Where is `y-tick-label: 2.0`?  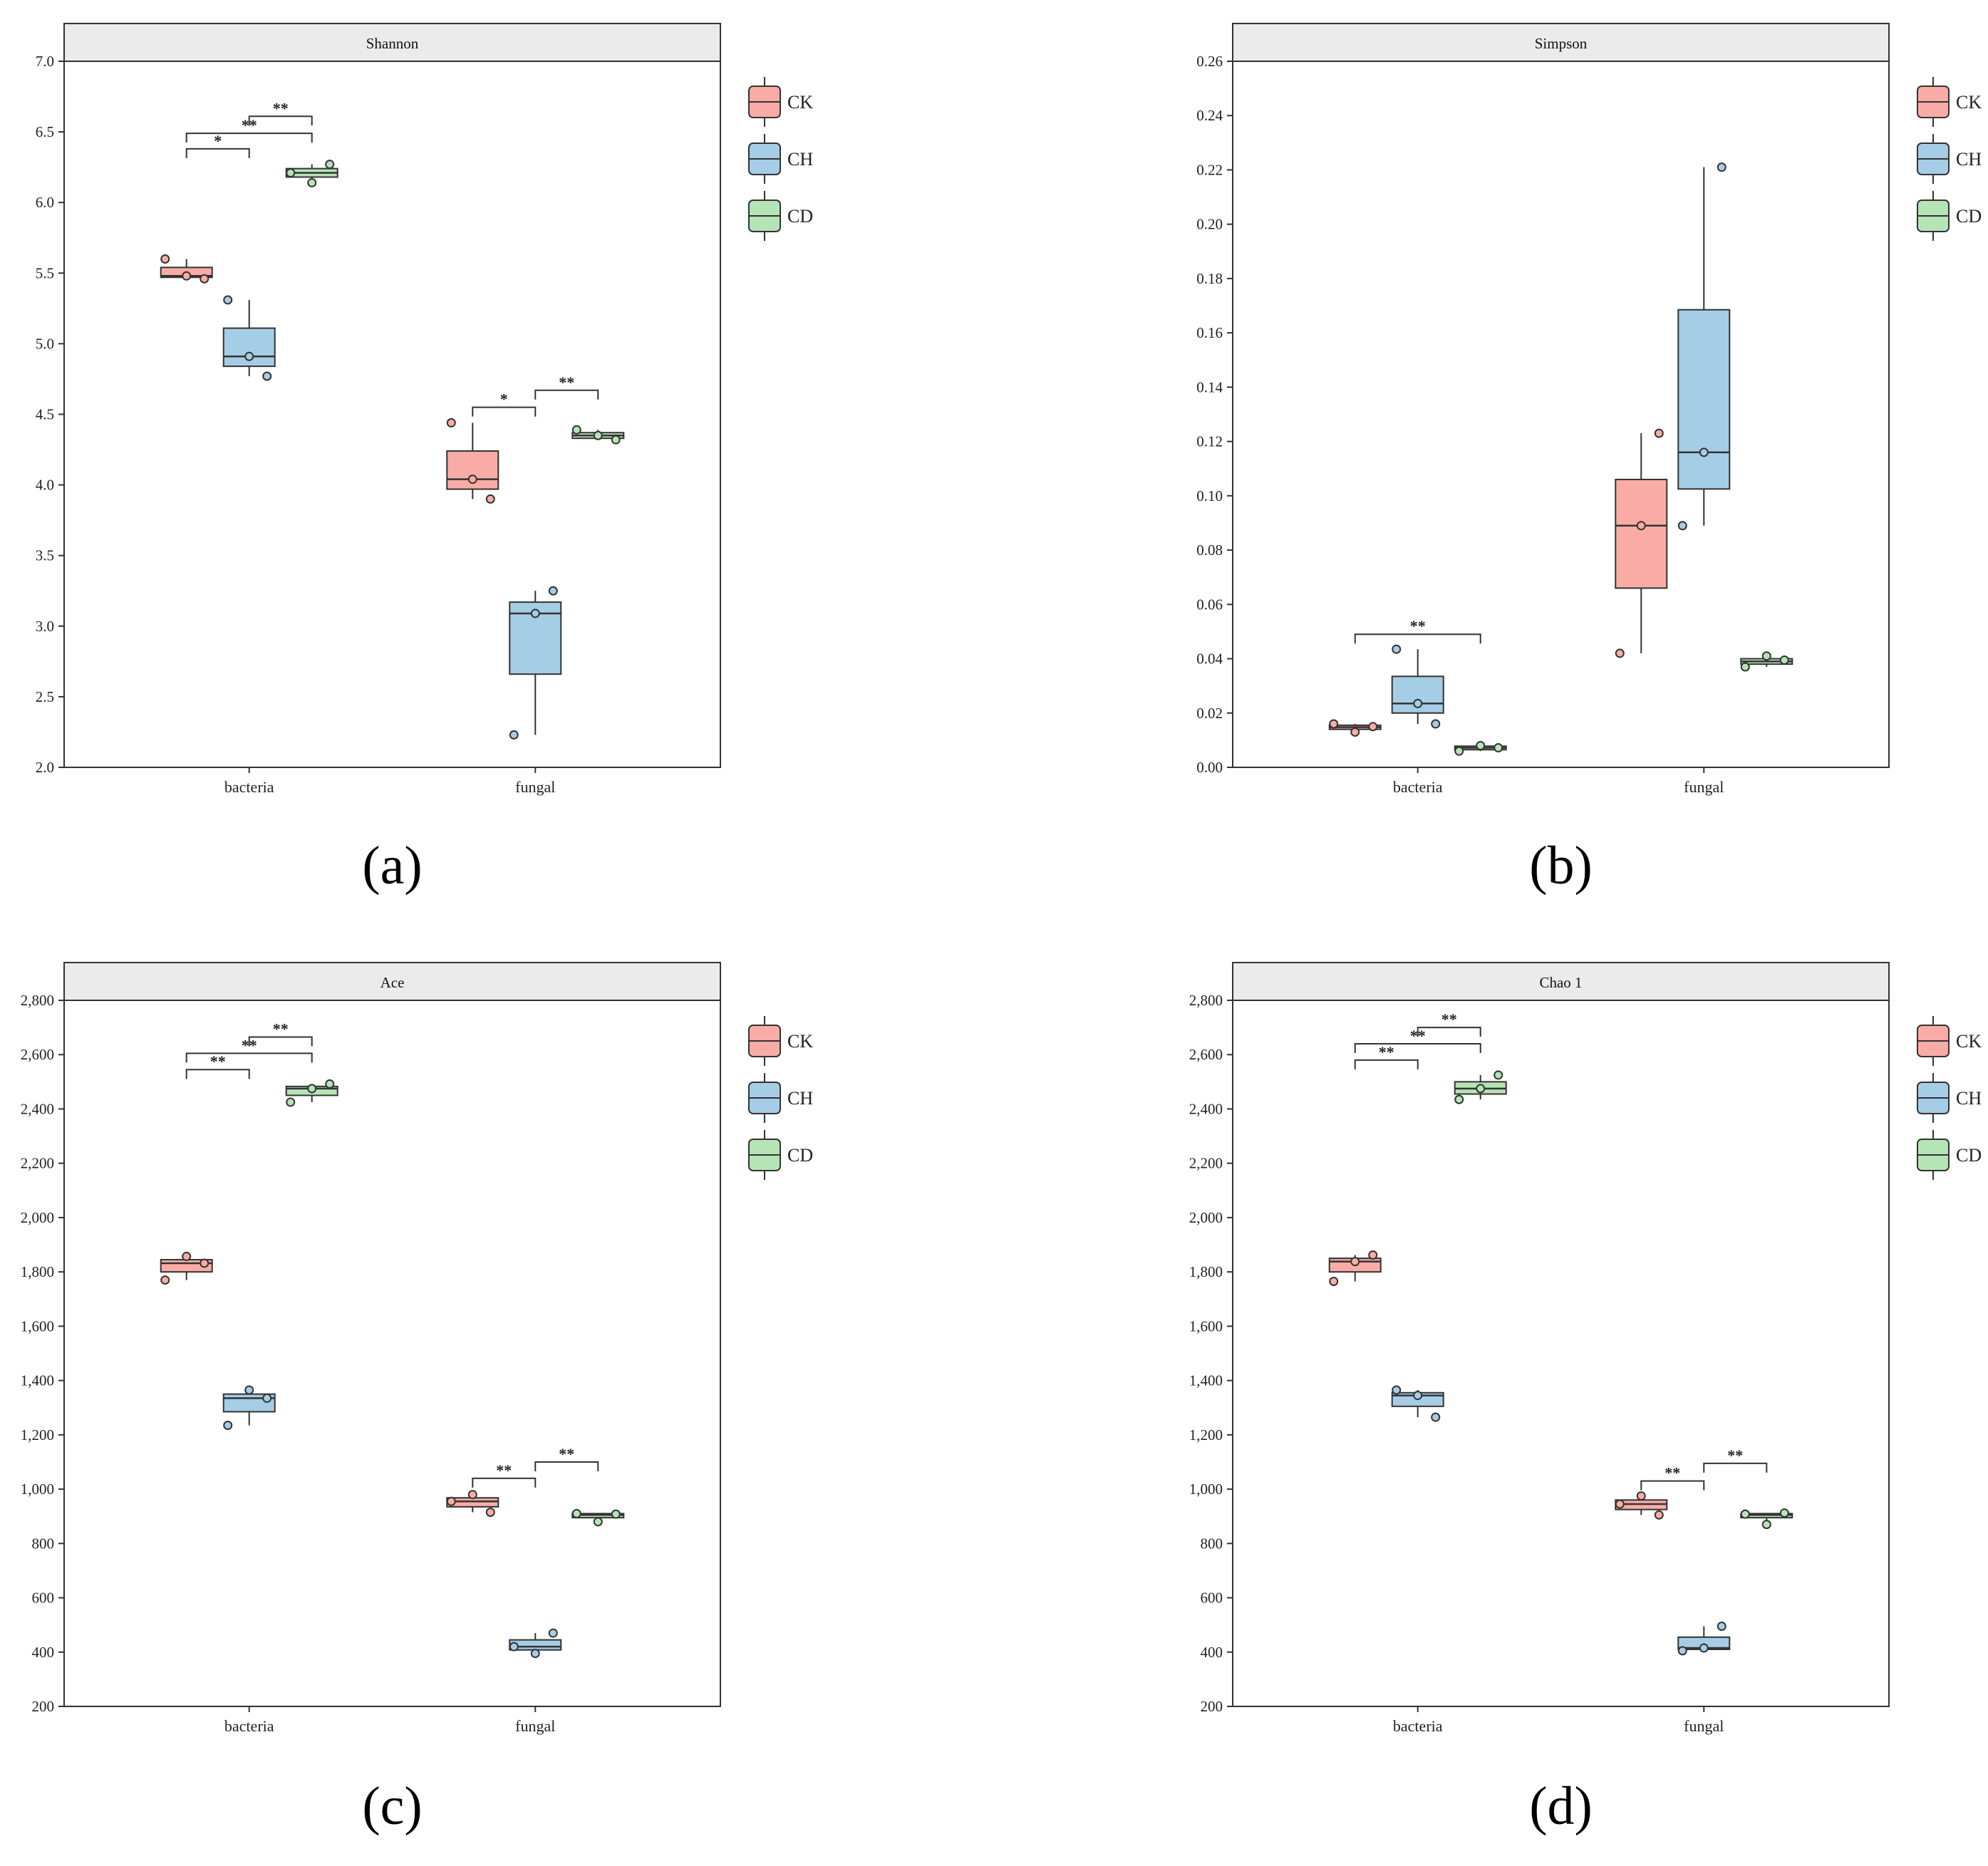
y-tick-label: 2.0 is located at coordinates (45, 768).